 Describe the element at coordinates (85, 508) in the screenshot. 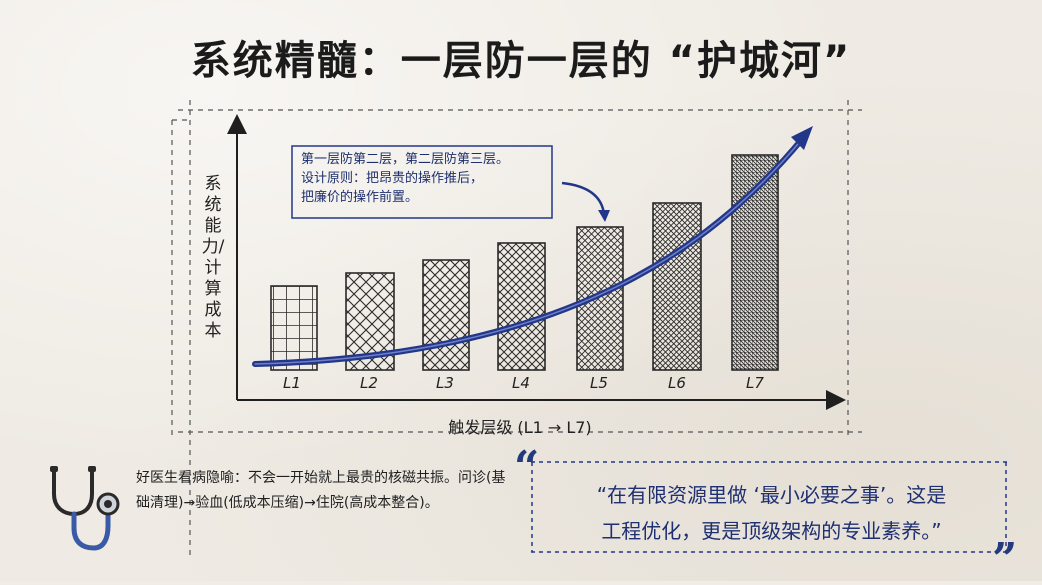

I see `stethoscope-icon` at that location.